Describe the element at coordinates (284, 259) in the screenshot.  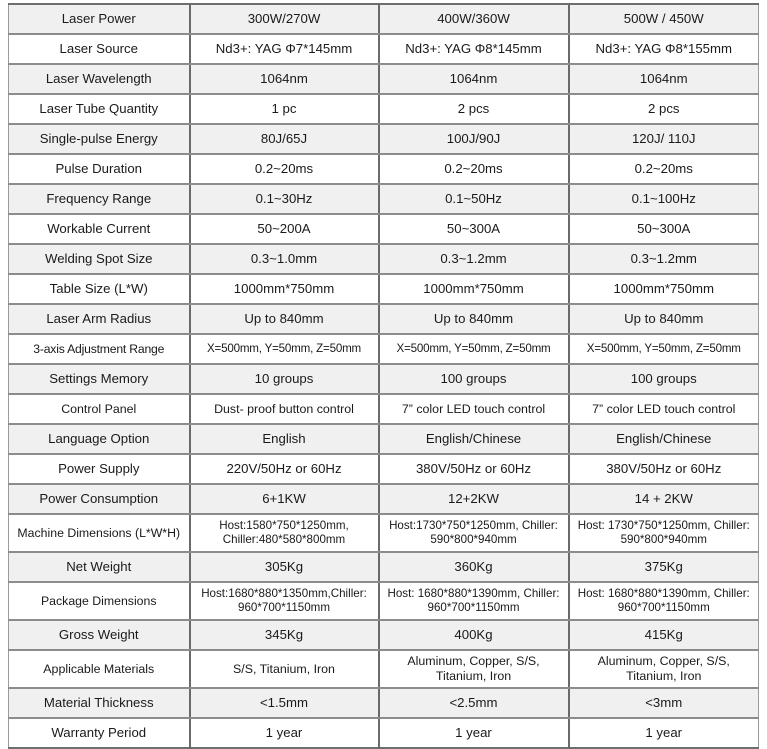
I see `row-value-col1: 0.3~1.0mm` at that location.